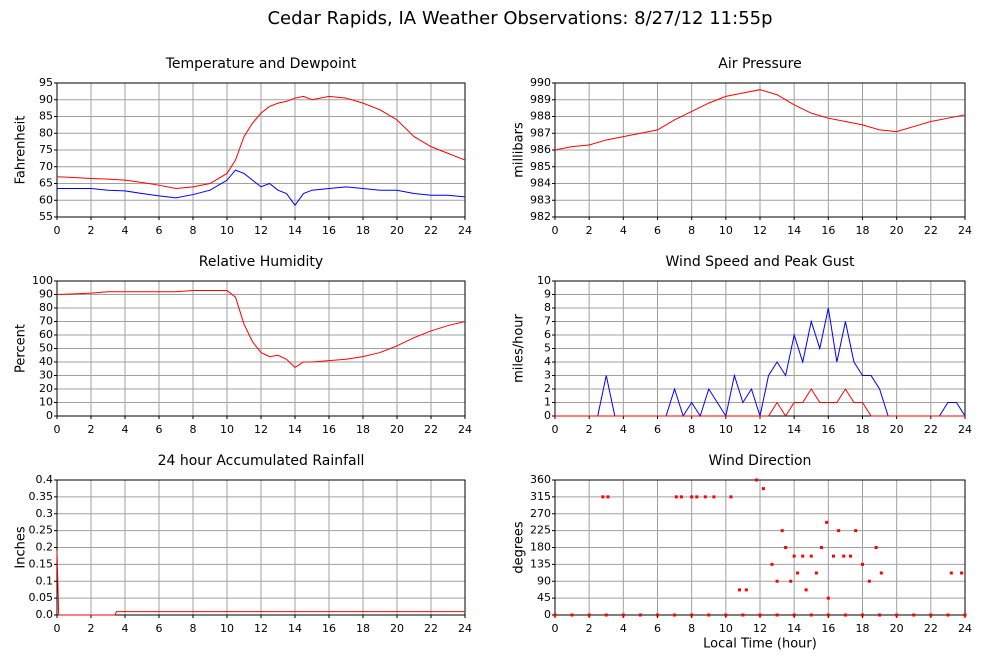 This screenshot has width=999, height=659. I want to click on y-tick-label: 0.0, so click(45, 614).